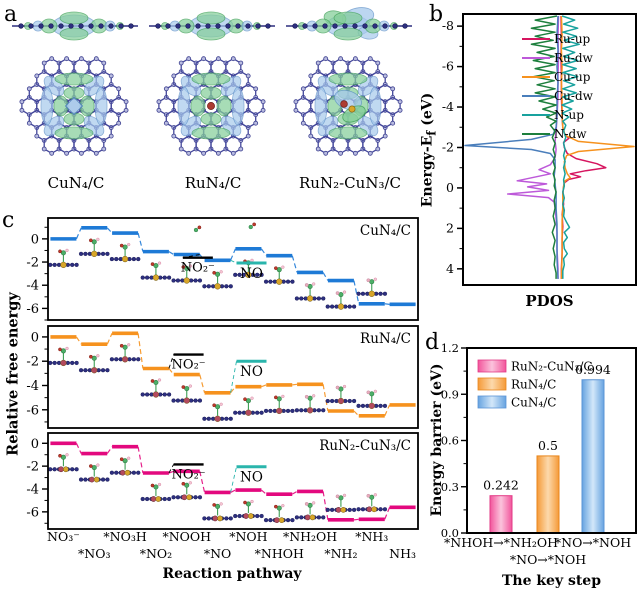 Image resolution: width=640 pixels, height=609 pixels. I want to click on legend-swatch-RuN₄/C, so click(492, 384).